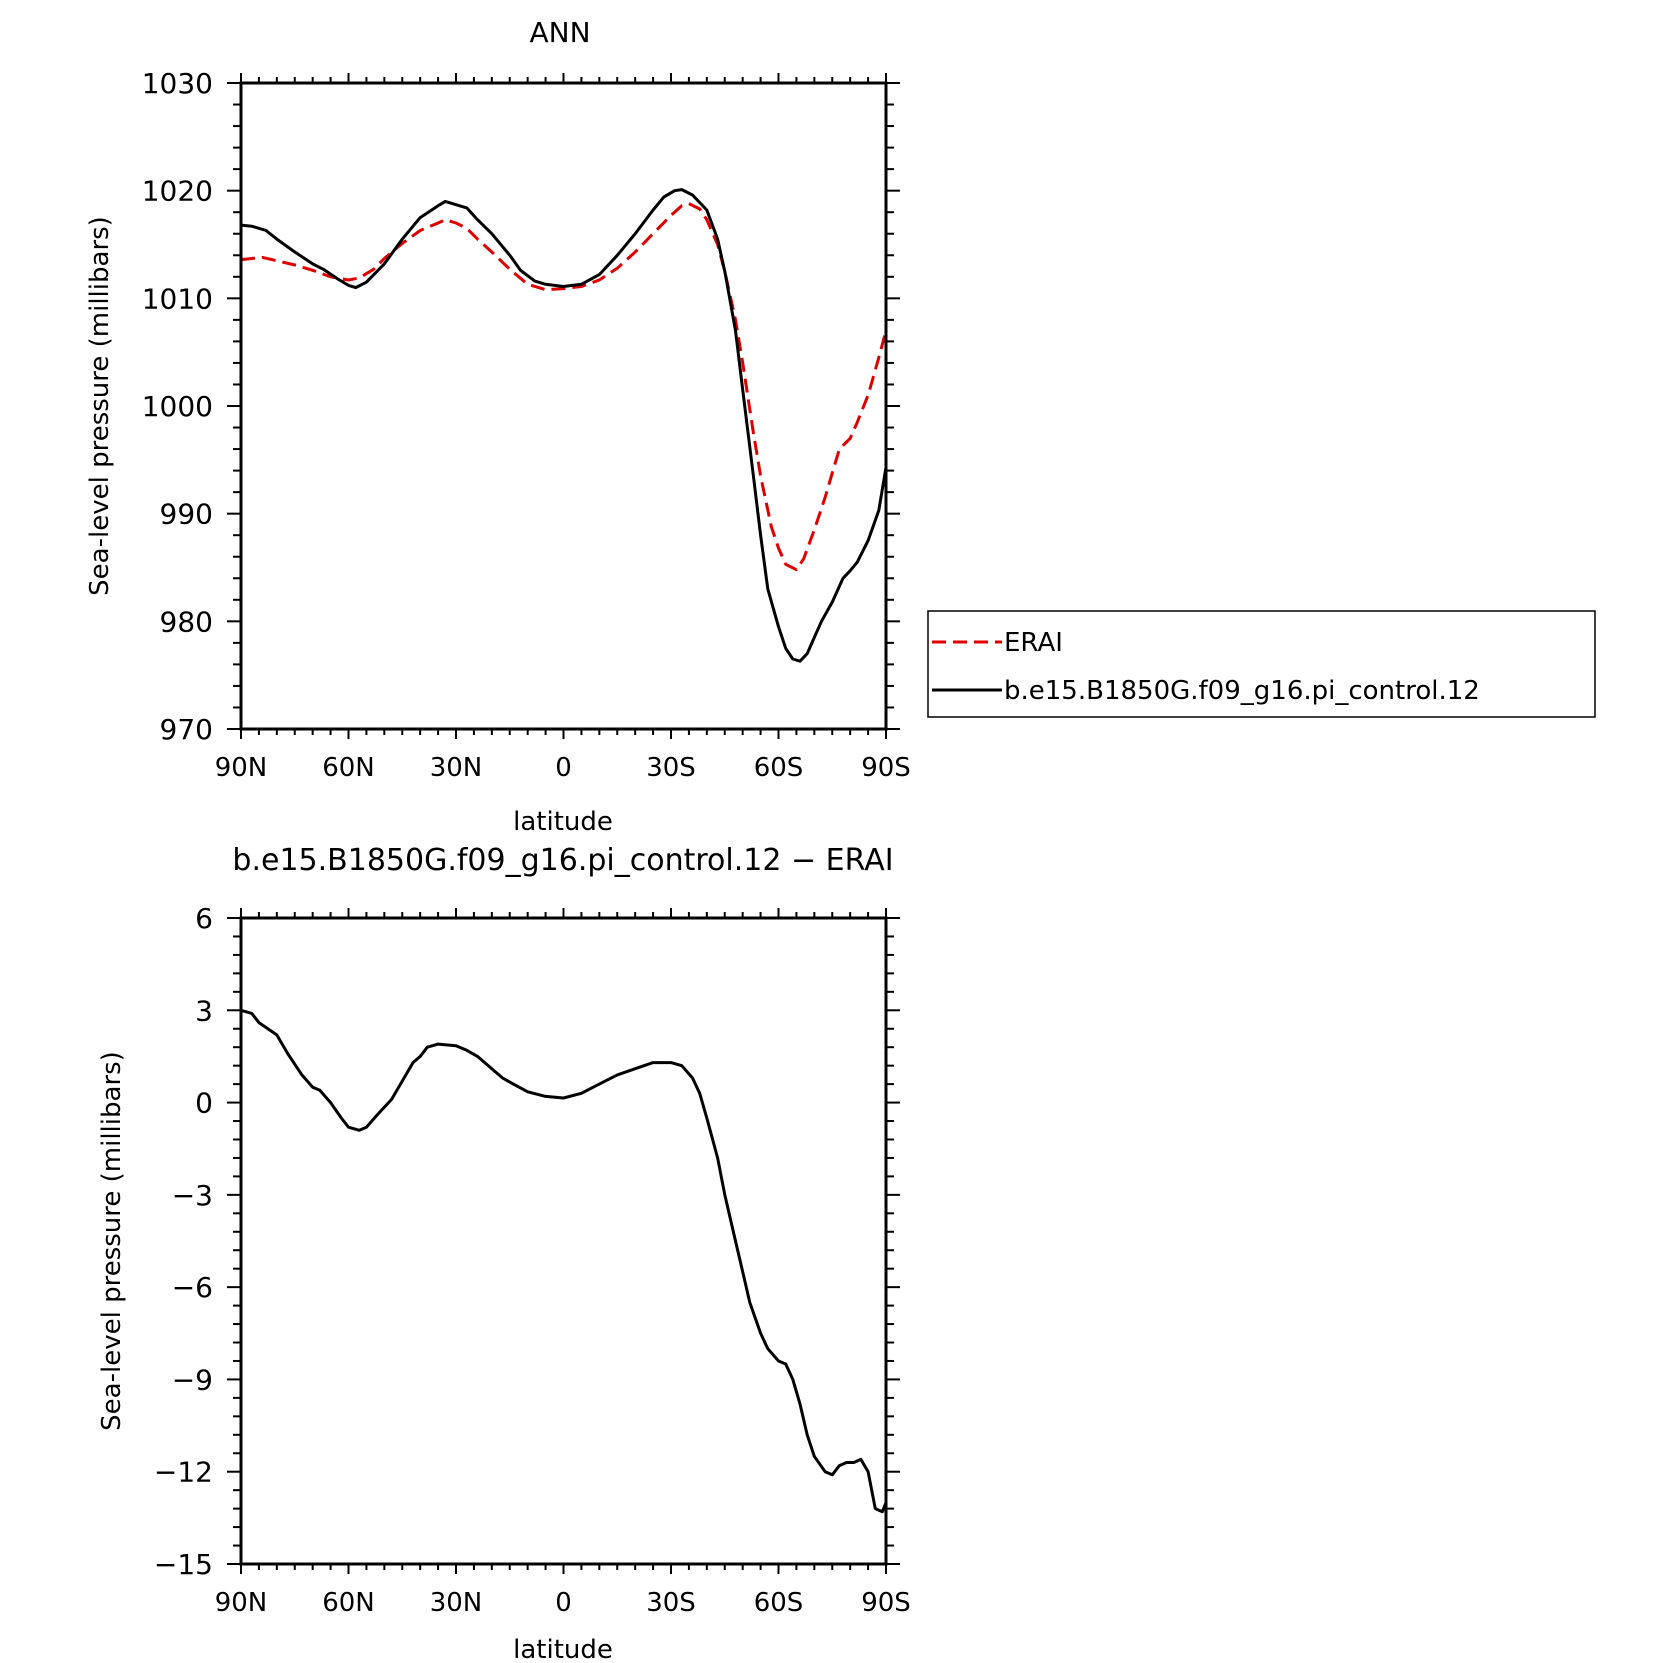 Image resolution: width=1663 pixels, height=1663 pixels. Describe the element at coordinates (1242, 691) in the screenshot. I see `legend-label-model: b.e15.B1850G.f09_g16.pi_control.12` at that location.